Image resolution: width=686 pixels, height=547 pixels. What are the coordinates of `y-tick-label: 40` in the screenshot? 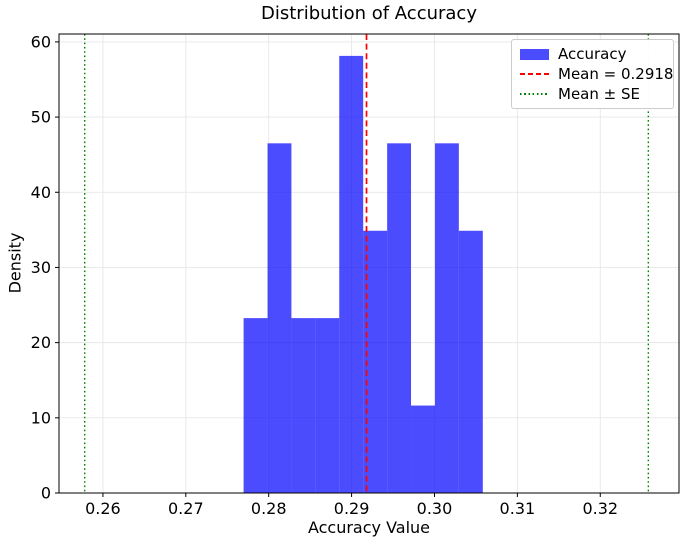 It's located at (41, 192).